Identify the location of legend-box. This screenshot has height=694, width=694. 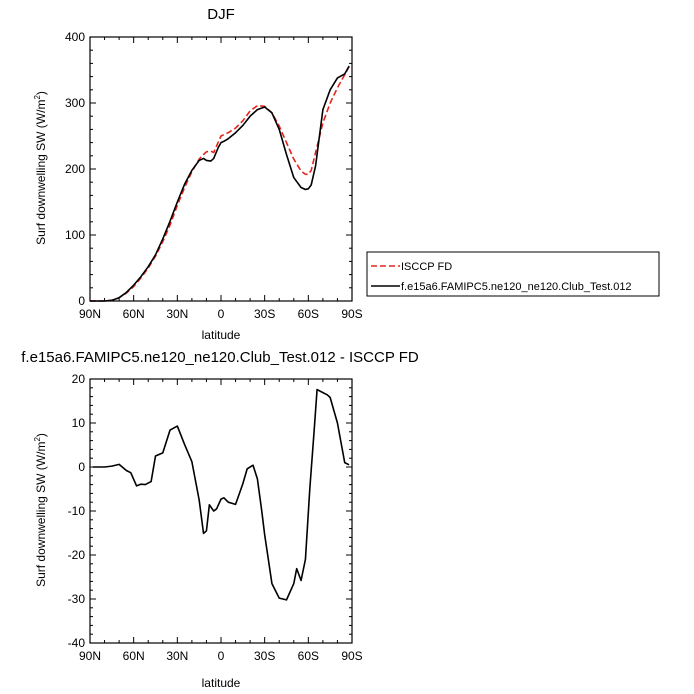
(513, 274).